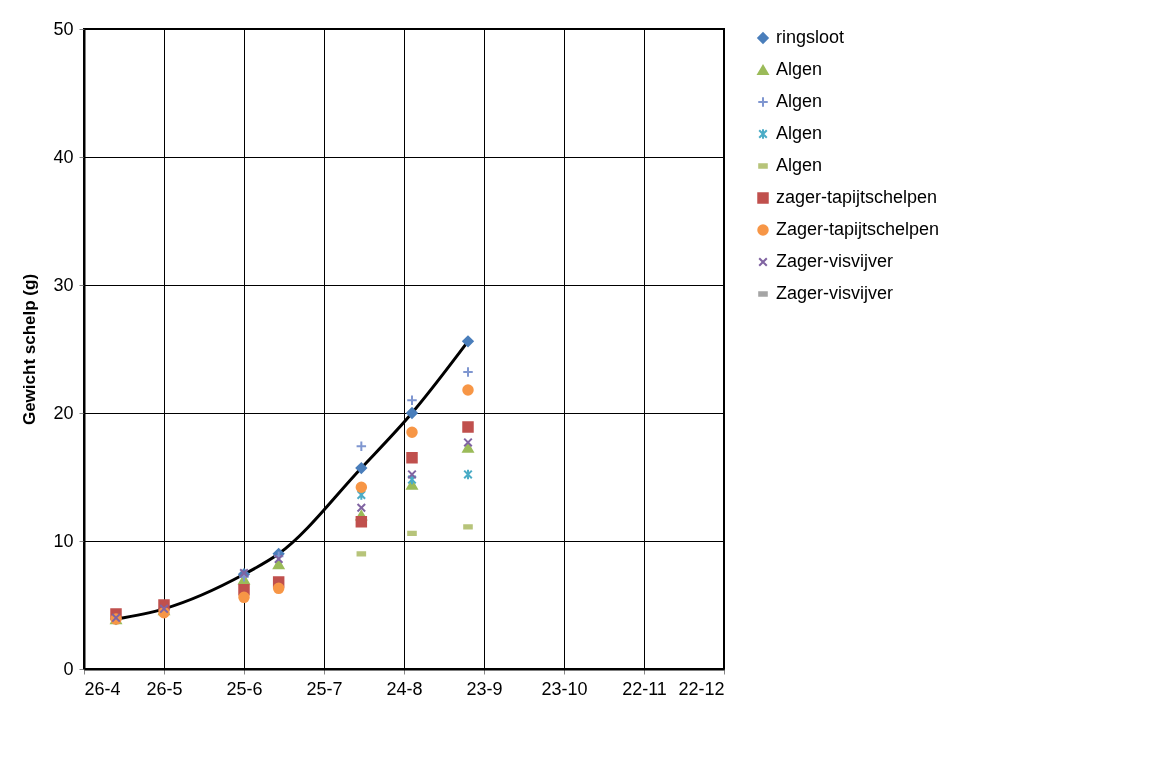  What do you see at coordinates (63, 28) in the screenshot?
I see `y-tick-label: 50` at bounding box center [63, 28].